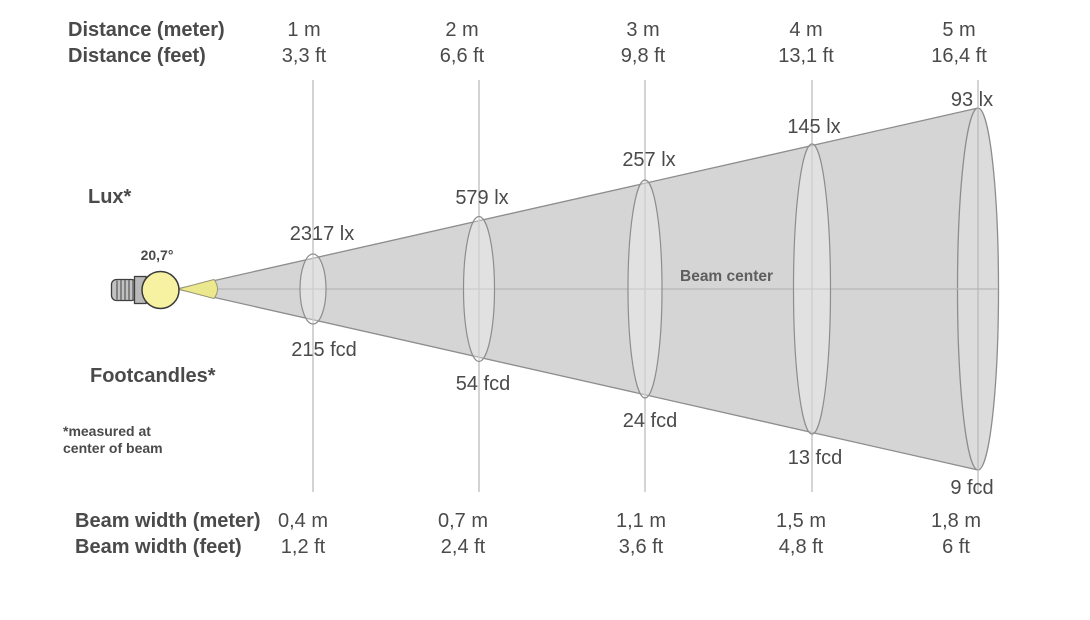  What do you see at coordinates (137, 56) in the screenshot?
I see `distance-feet-row-label: Distance (feet)` at bounding box center [137, 56].